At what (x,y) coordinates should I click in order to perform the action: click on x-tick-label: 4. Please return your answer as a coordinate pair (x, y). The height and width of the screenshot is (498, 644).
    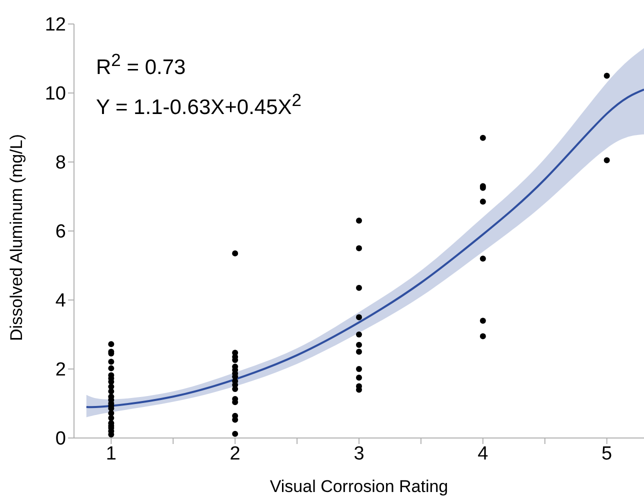
    Looking at the image, I should click on (483, 453).